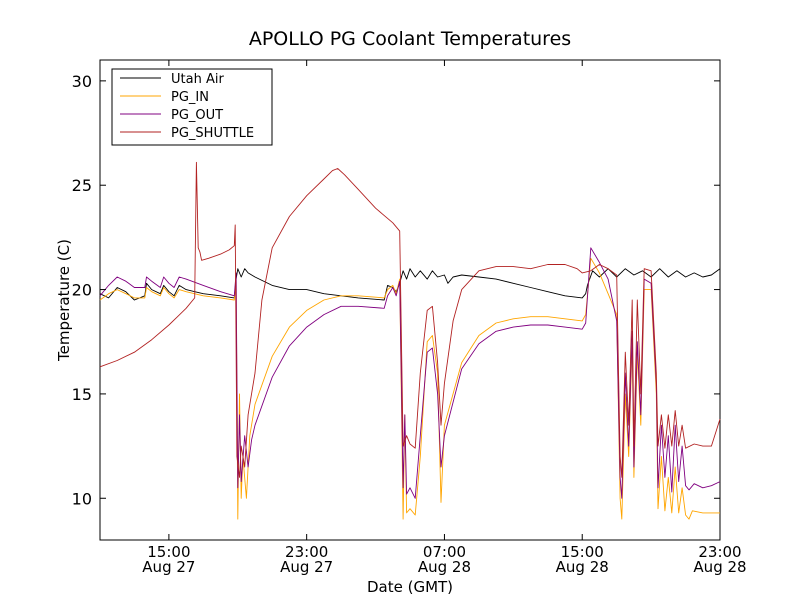 The image size is (800, 600). I want to click on y-tick-label: 20, so click(82, 290).